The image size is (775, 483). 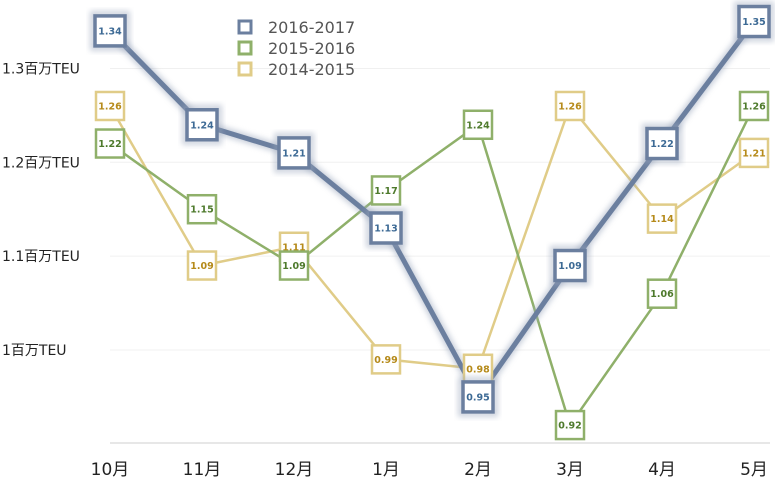 I want to click on x-tick-label: 3月, so click(x=570, y=470).